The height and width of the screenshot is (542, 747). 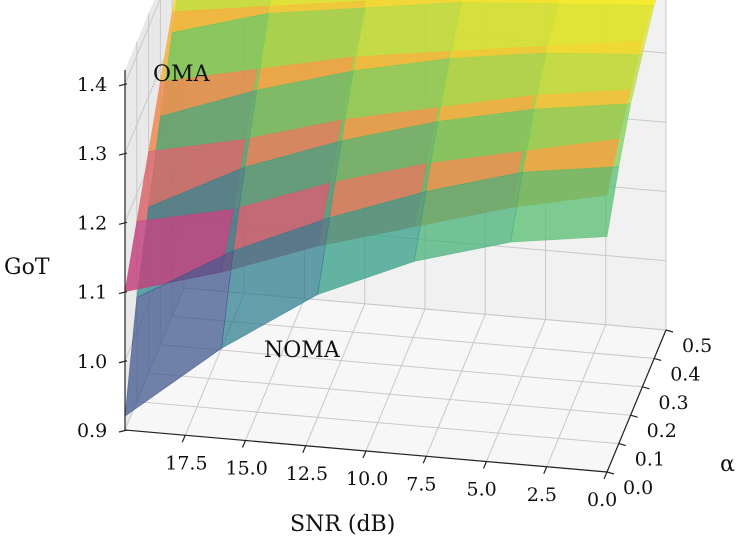 What do you see at coordinates (697, 346) in the screenshot?
I see `y-tick-label: 0.5` at bounding box center [697, 346].